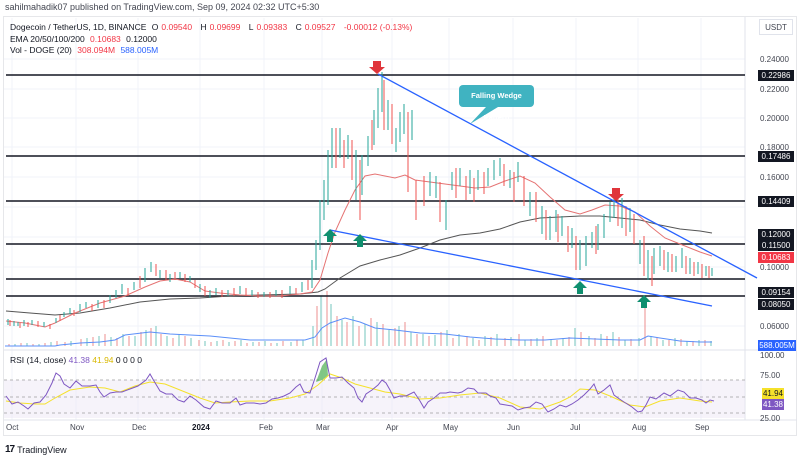 This screenshot has height=460, width=800. What do you see at coordinates (272, 27) in the screenshot?
I see `low-value: 0.09383` at bounding box center [272, 27].